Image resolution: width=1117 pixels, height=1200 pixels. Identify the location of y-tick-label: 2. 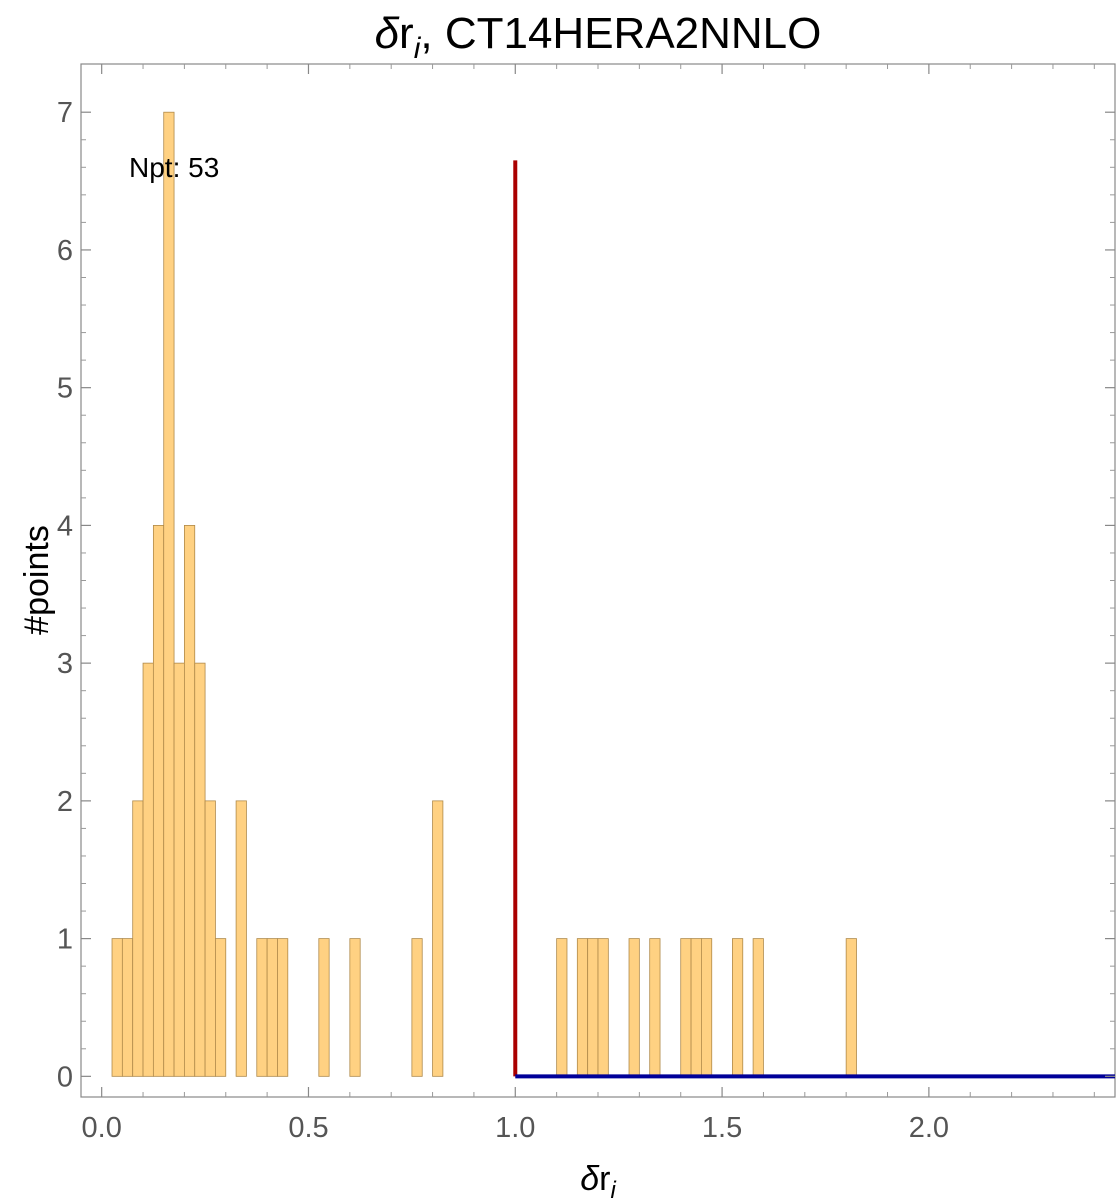
(65, 802).